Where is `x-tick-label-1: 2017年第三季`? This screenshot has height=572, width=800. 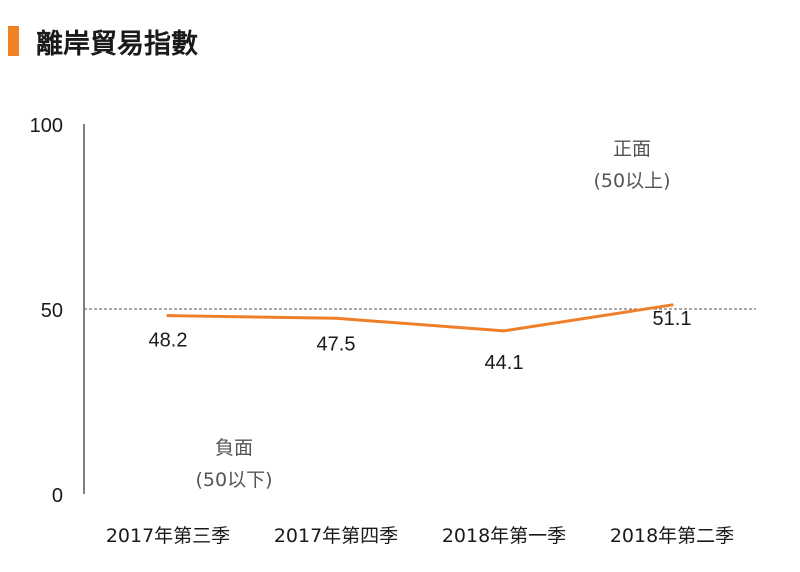
x-tick-label-1: 2017年第三季 is located at coordinates (168, 536).